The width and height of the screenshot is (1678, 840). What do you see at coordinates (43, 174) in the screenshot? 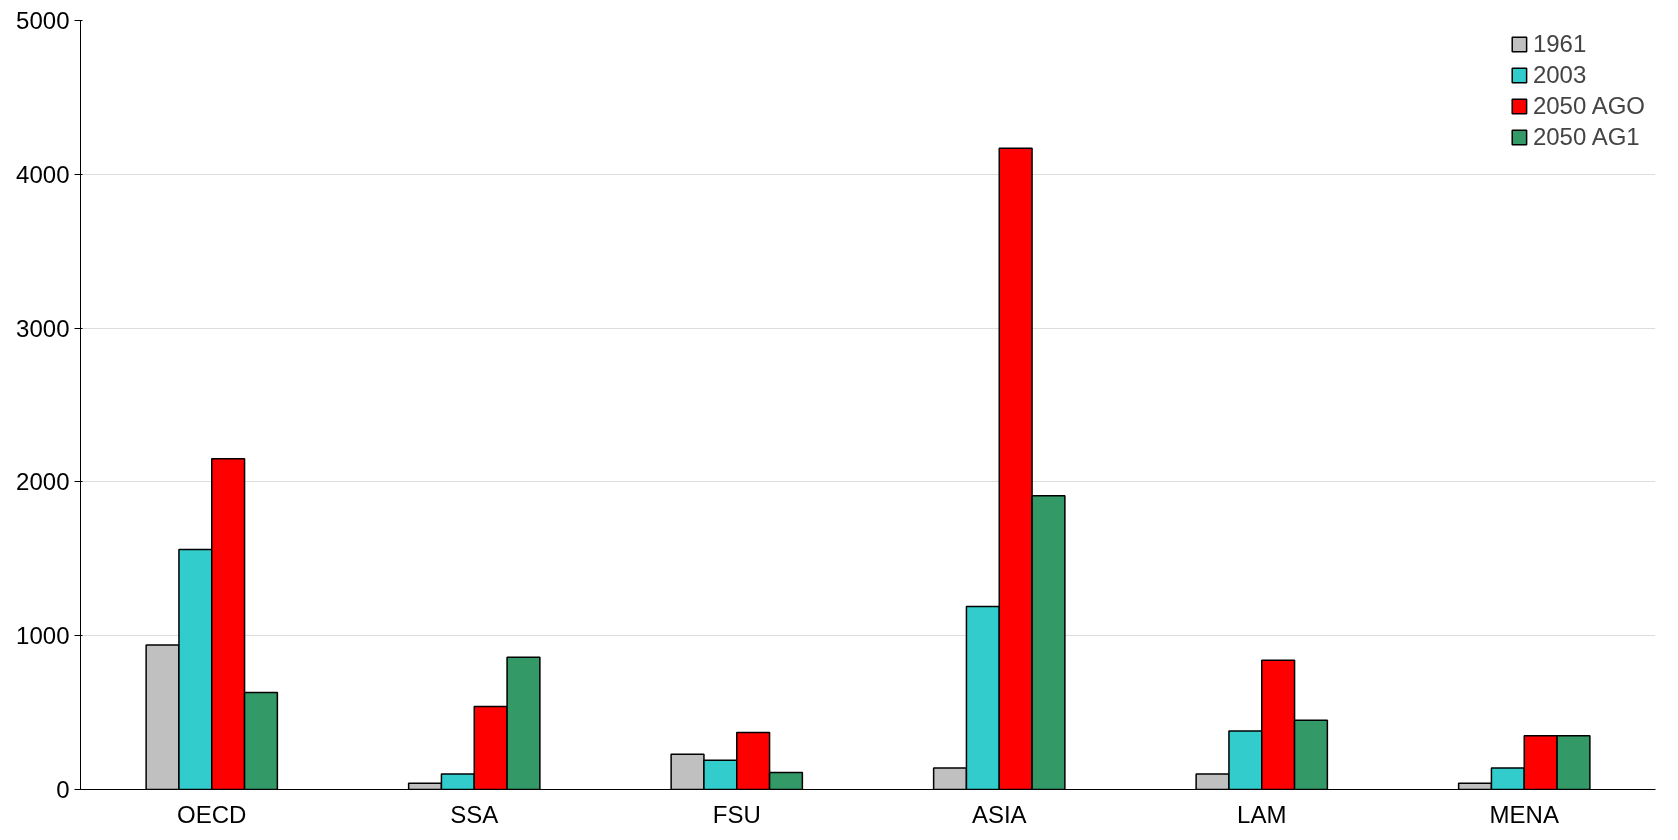
I see `y-tick-label: 4000` at bounding box center [43, 174].